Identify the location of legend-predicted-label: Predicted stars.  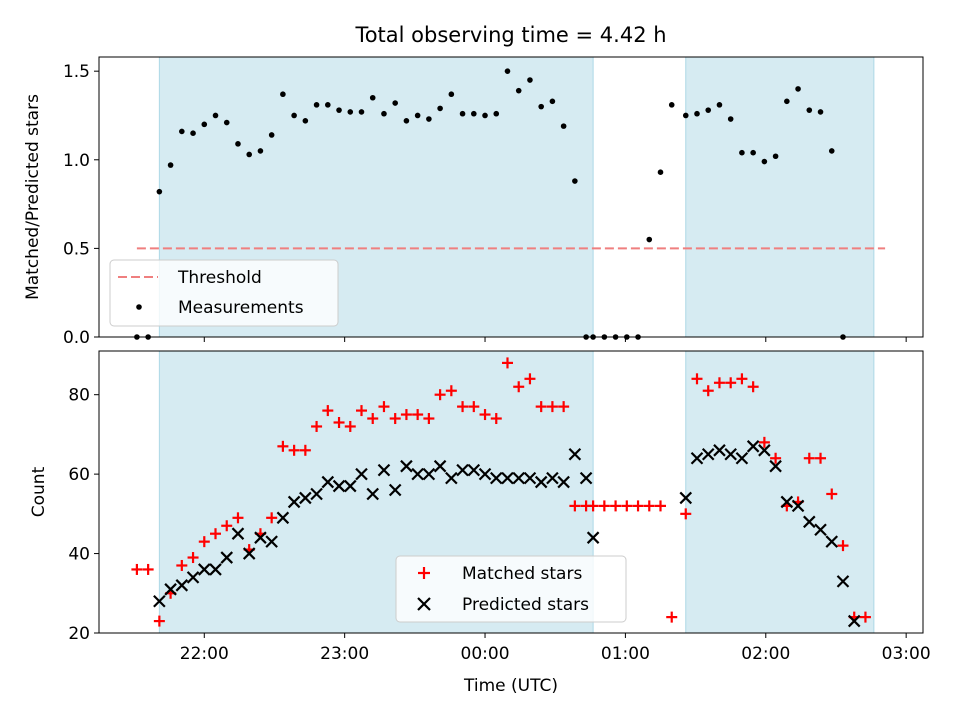
(525, 605).